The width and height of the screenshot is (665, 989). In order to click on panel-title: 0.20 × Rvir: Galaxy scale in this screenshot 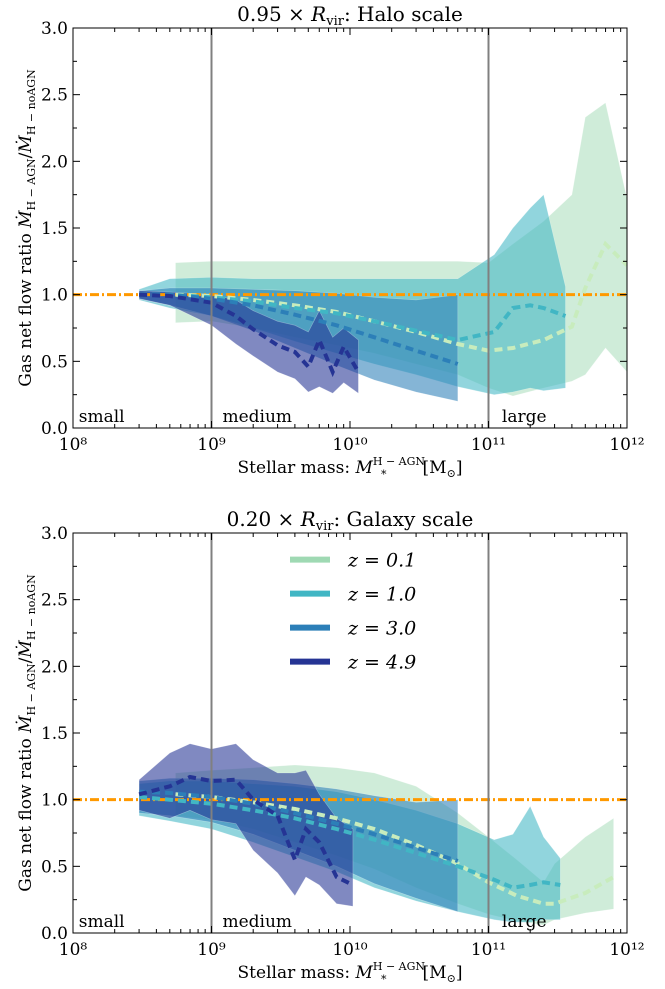, I will do `click(350, 520)`.